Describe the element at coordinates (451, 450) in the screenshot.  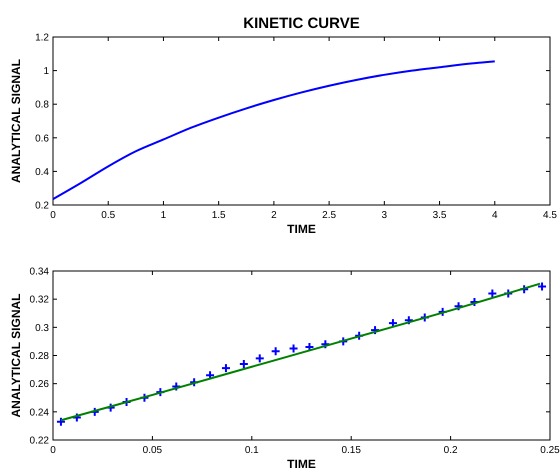
I see `x-tick-label: 0.2` at that location.